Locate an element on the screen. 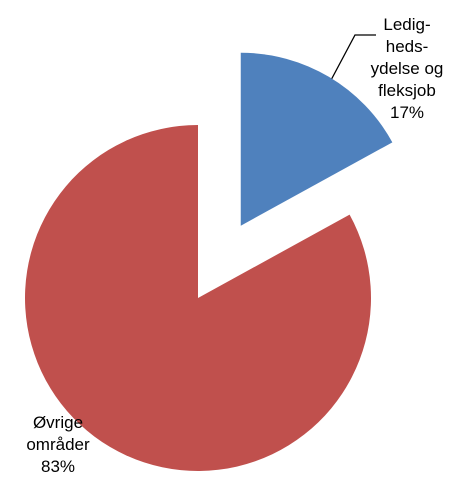 The width and height of the screenshot is (470, 500). label-line: Ledig- is located at coordinates (406, 24).